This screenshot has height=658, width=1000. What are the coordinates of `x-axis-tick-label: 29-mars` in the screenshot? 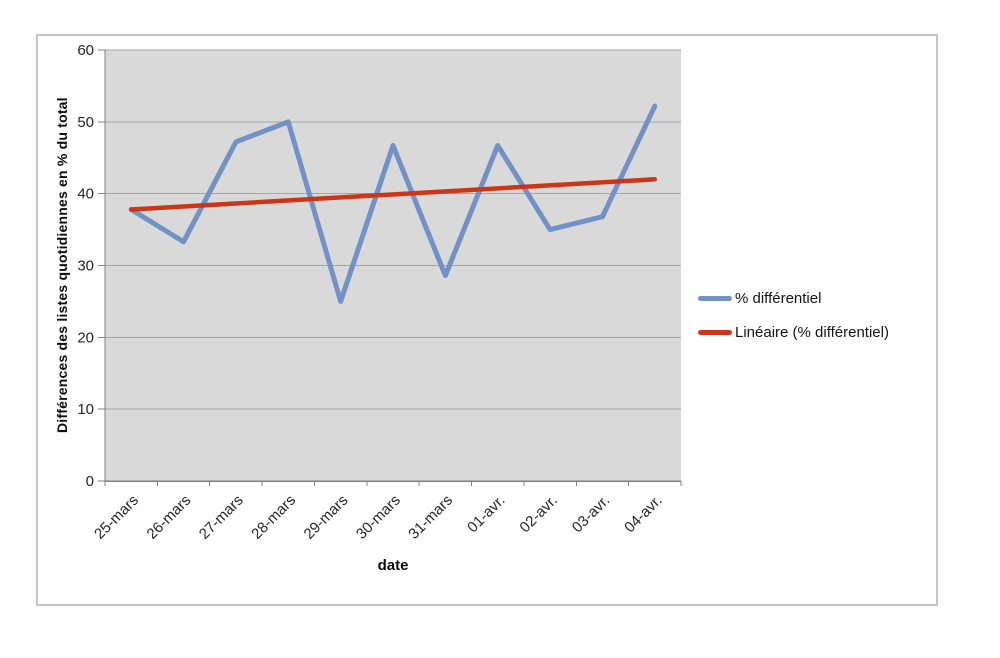 It's located at (326, 517).